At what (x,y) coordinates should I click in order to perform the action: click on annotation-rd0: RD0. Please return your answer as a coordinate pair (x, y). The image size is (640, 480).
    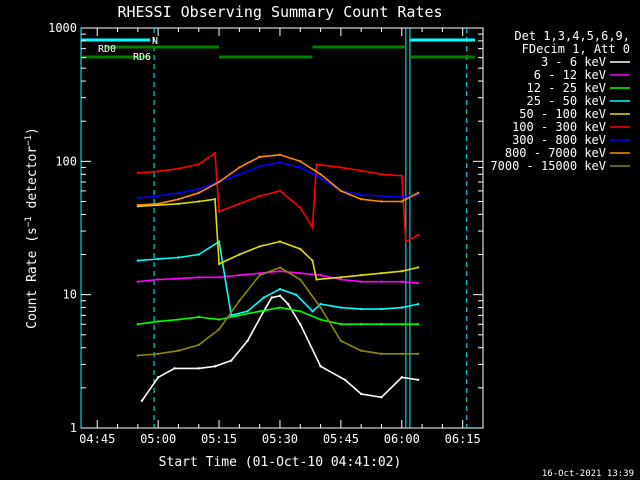
    Looking at the image, I should click on (107, 49).